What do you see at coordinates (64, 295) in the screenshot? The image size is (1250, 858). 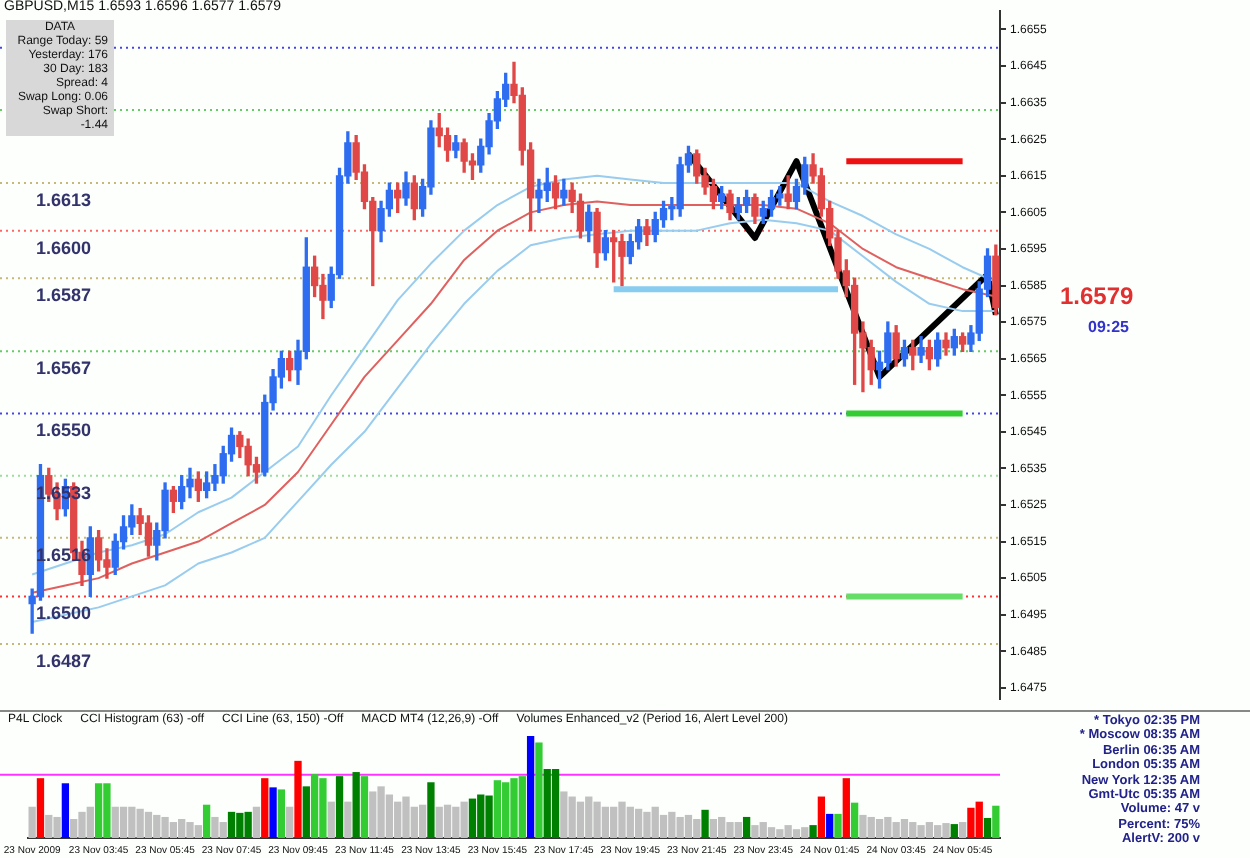 I see `ref-line-label: 1.6587` at bounding box center [64, 295].